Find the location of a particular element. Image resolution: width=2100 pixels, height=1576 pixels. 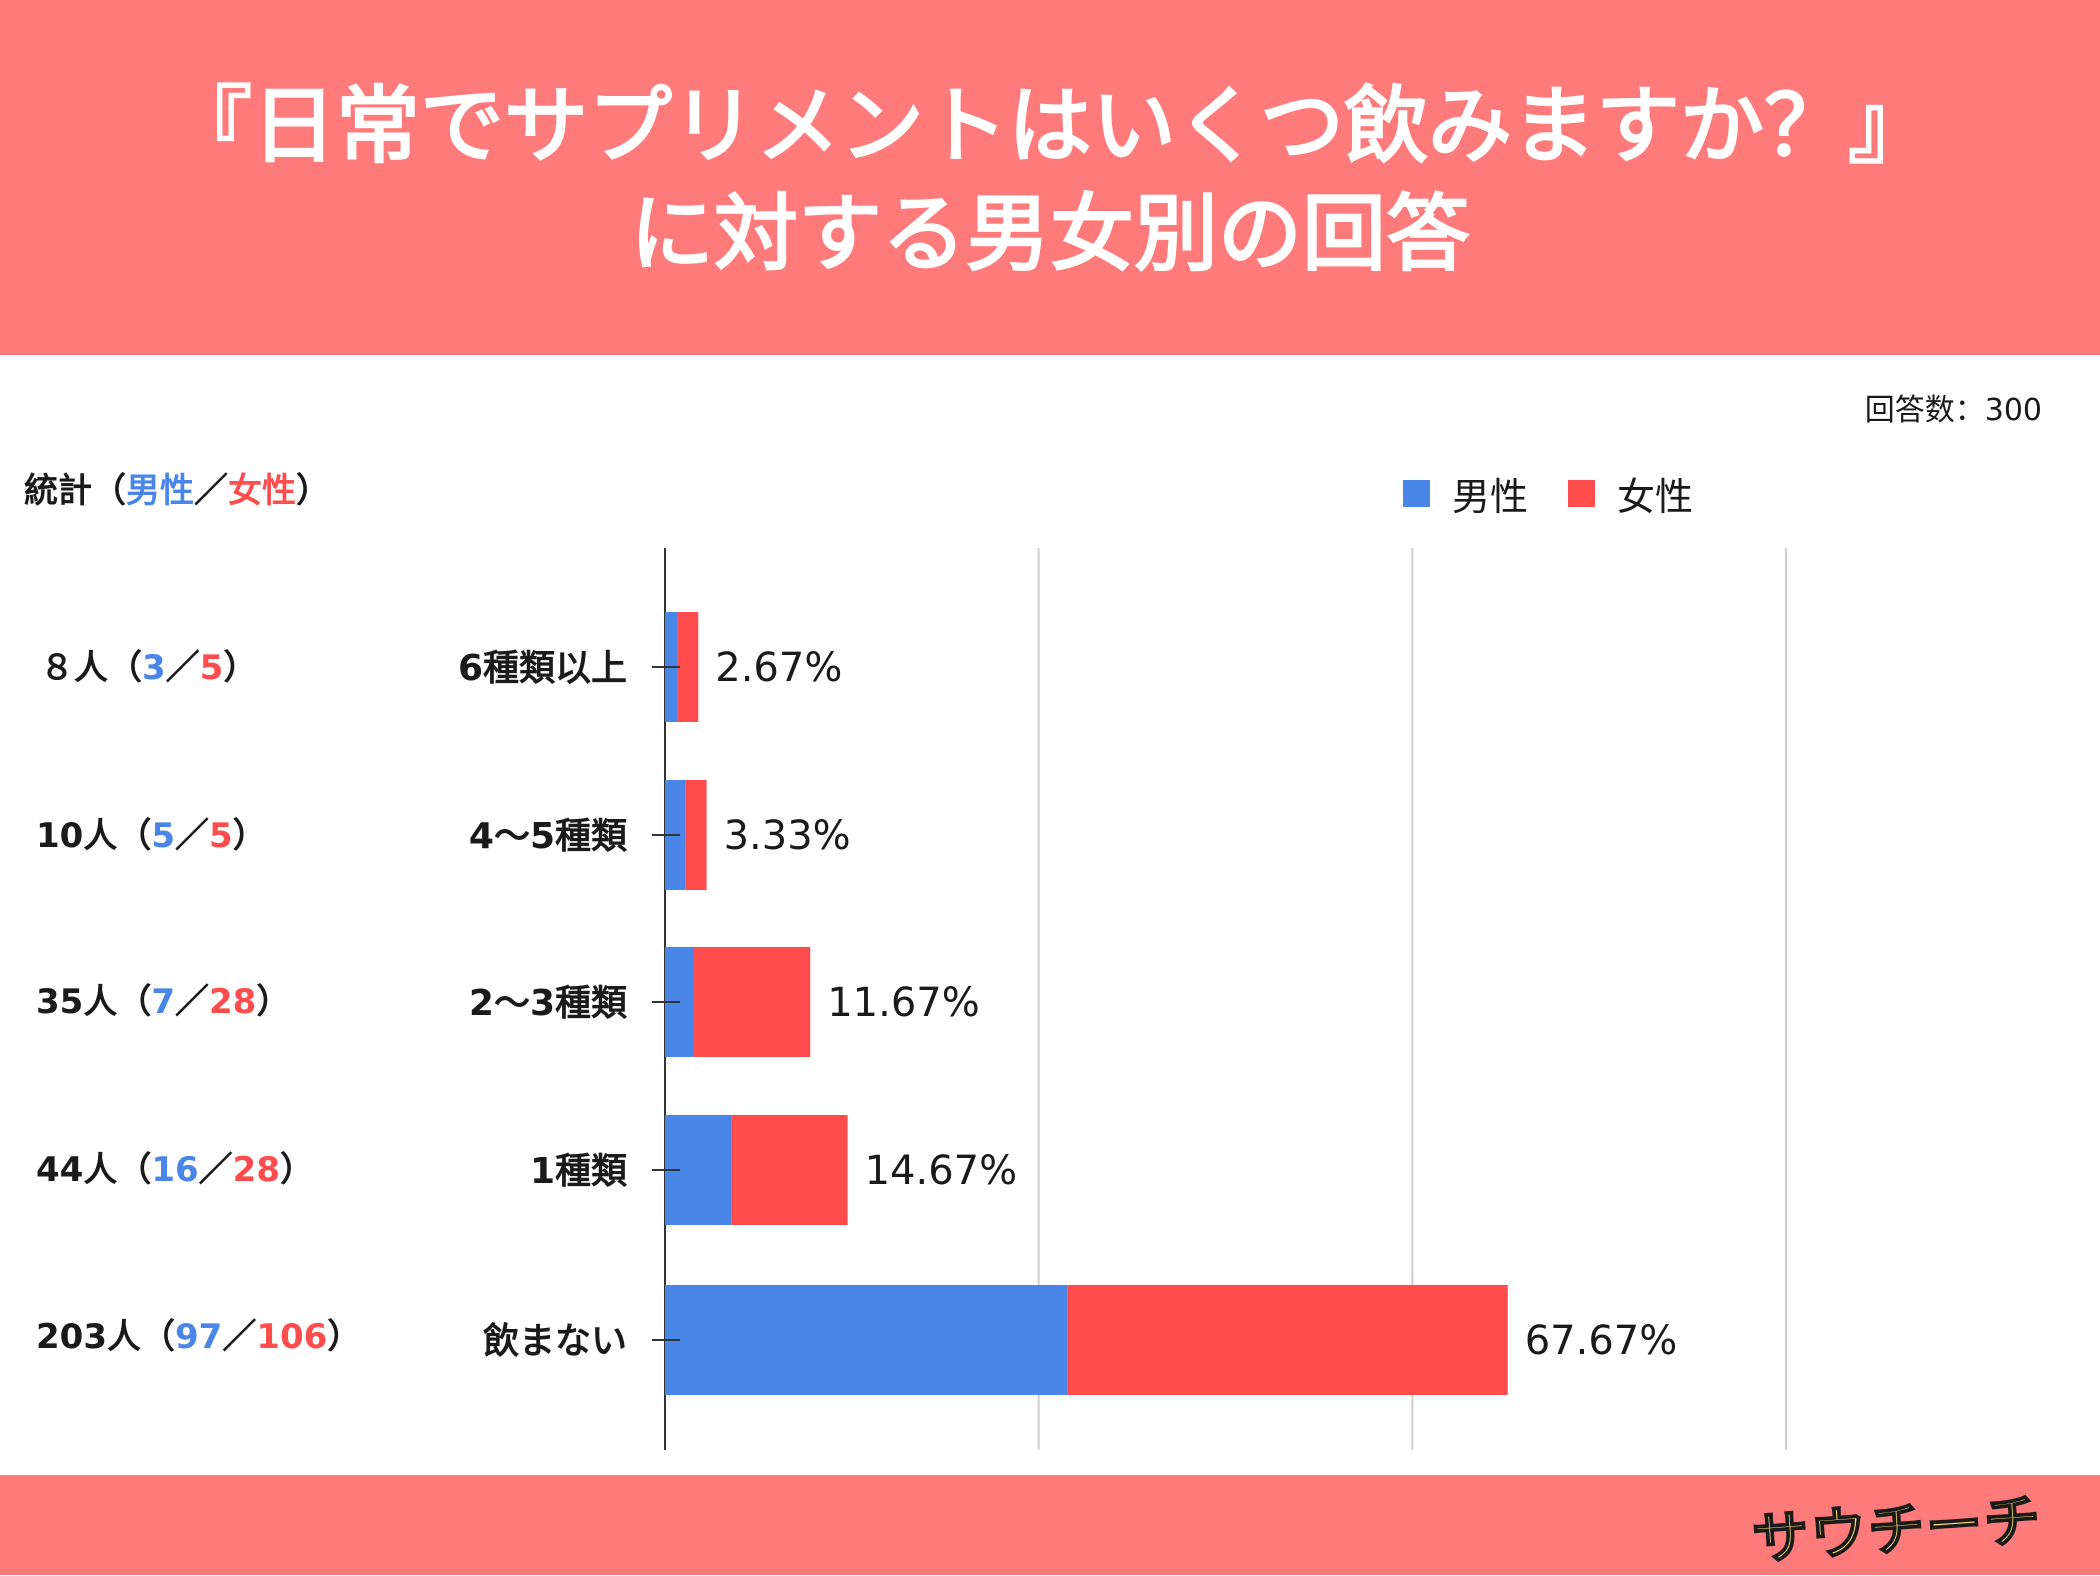

category-label: 飲まない is located at coordinates (555, 1341).